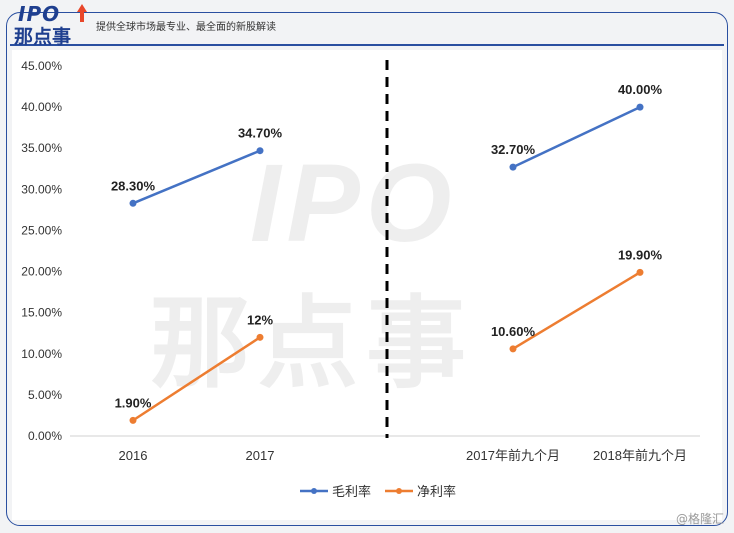  Describe the element at coordinates (43, 37) in the screenshot. I see `logo-text-bottom: 那点事` at that location.